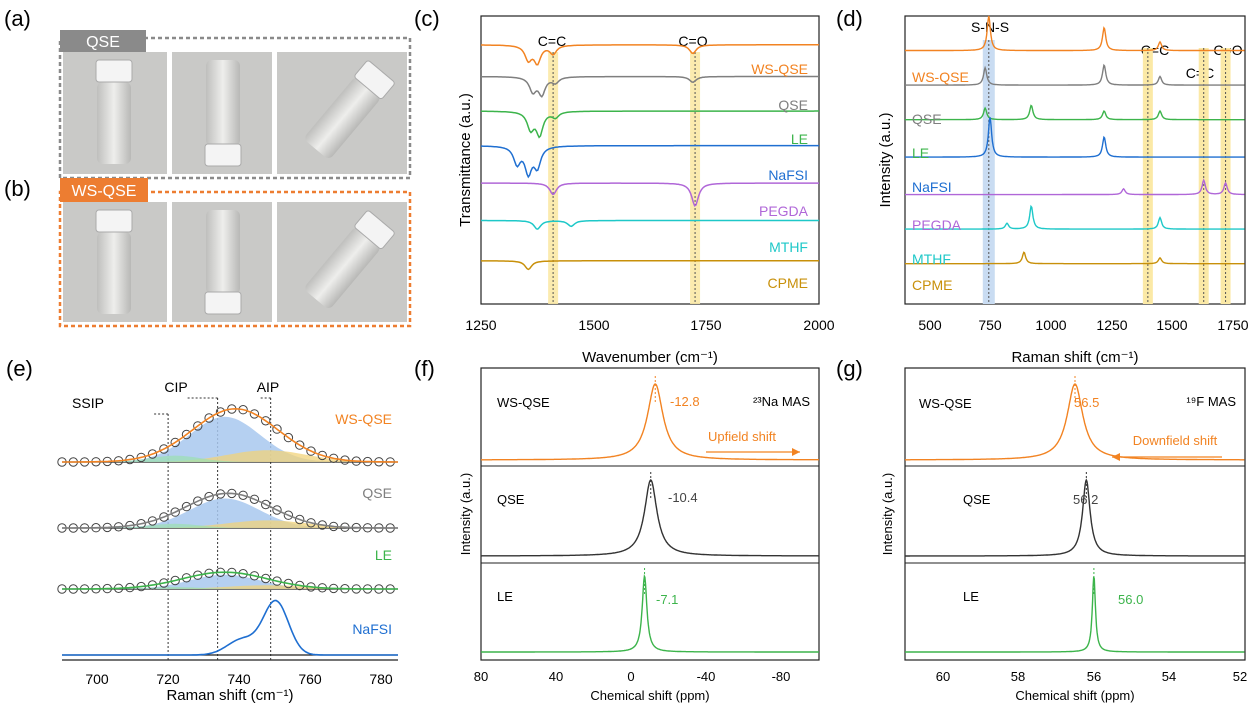  I want to click on chart-g-series-label: WS-QSE, so click(945, 403).